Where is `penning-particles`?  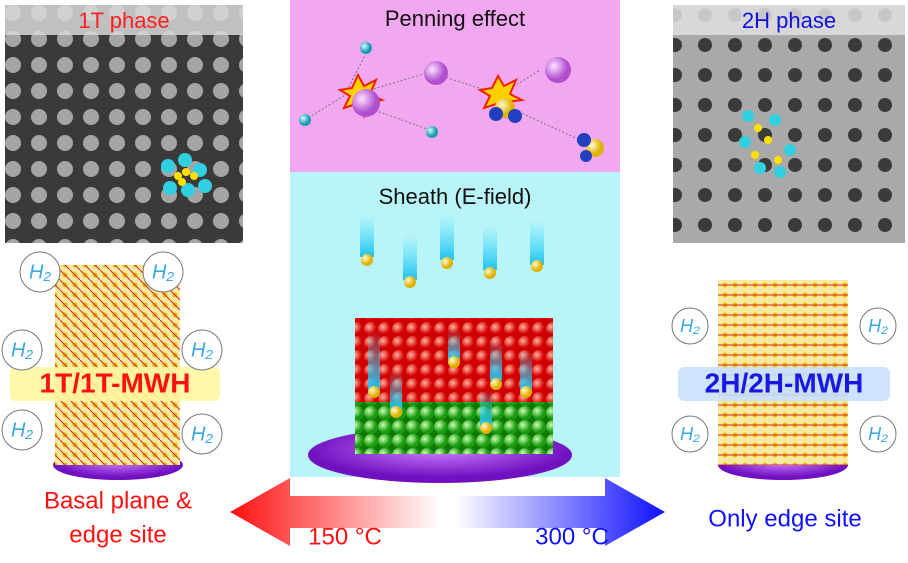
penning-particles is located at coordinates (451, 102).